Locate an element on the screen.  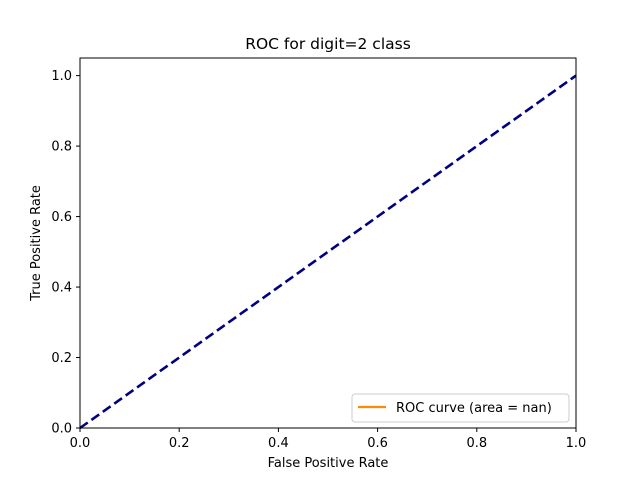
y-tick-label: 0.8 is located at coordinates (61, 147).